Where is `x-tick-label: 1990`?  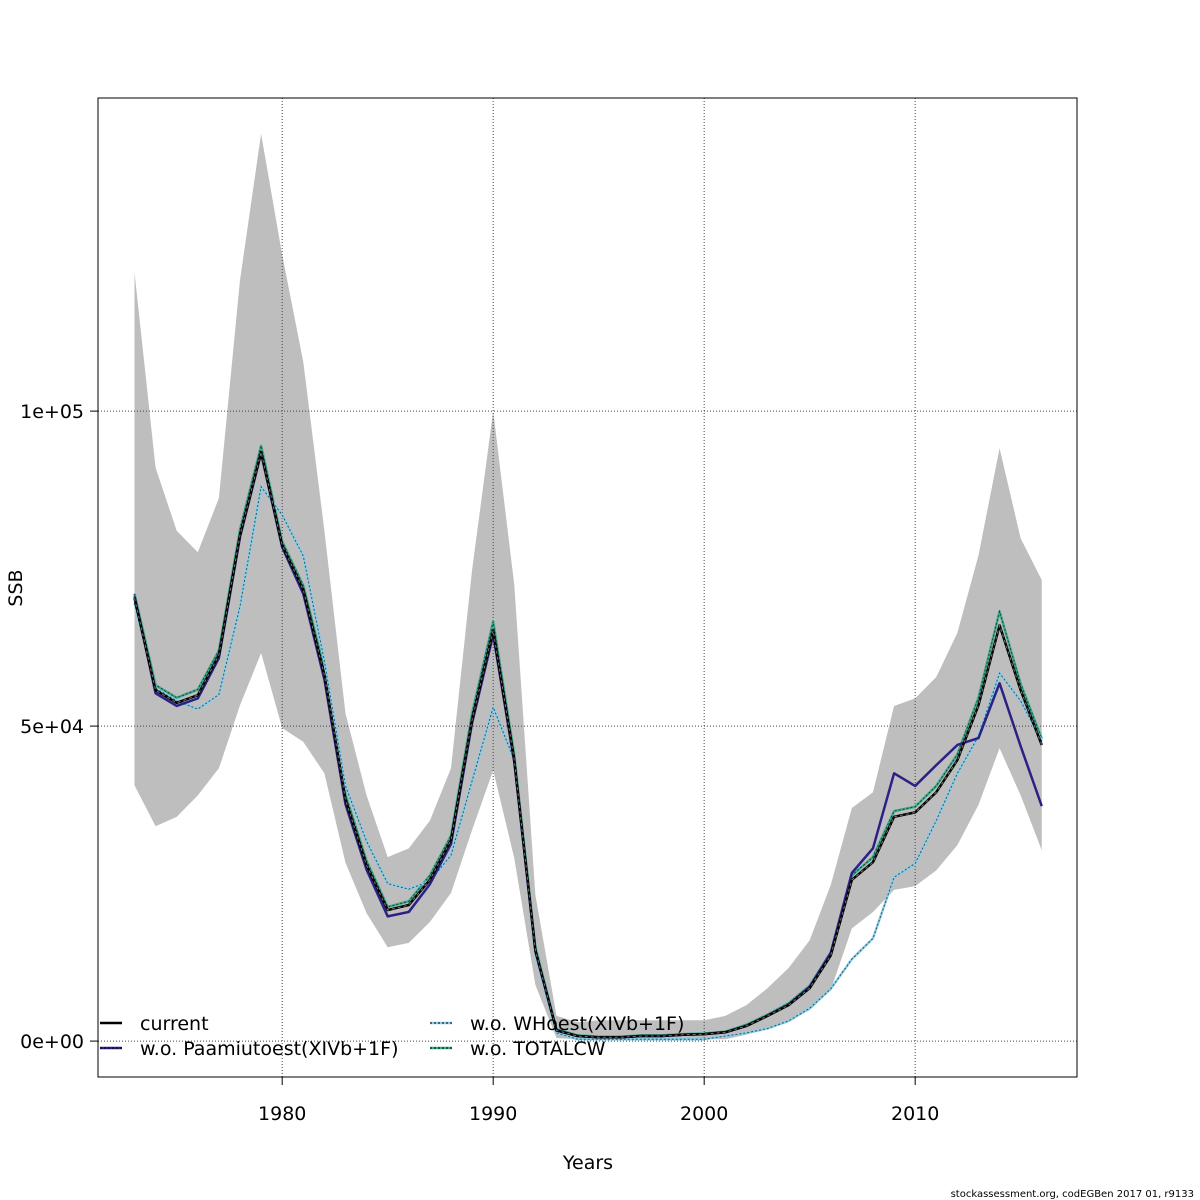 x-tick-label: 1990 is located at coordinates (493, 1114).